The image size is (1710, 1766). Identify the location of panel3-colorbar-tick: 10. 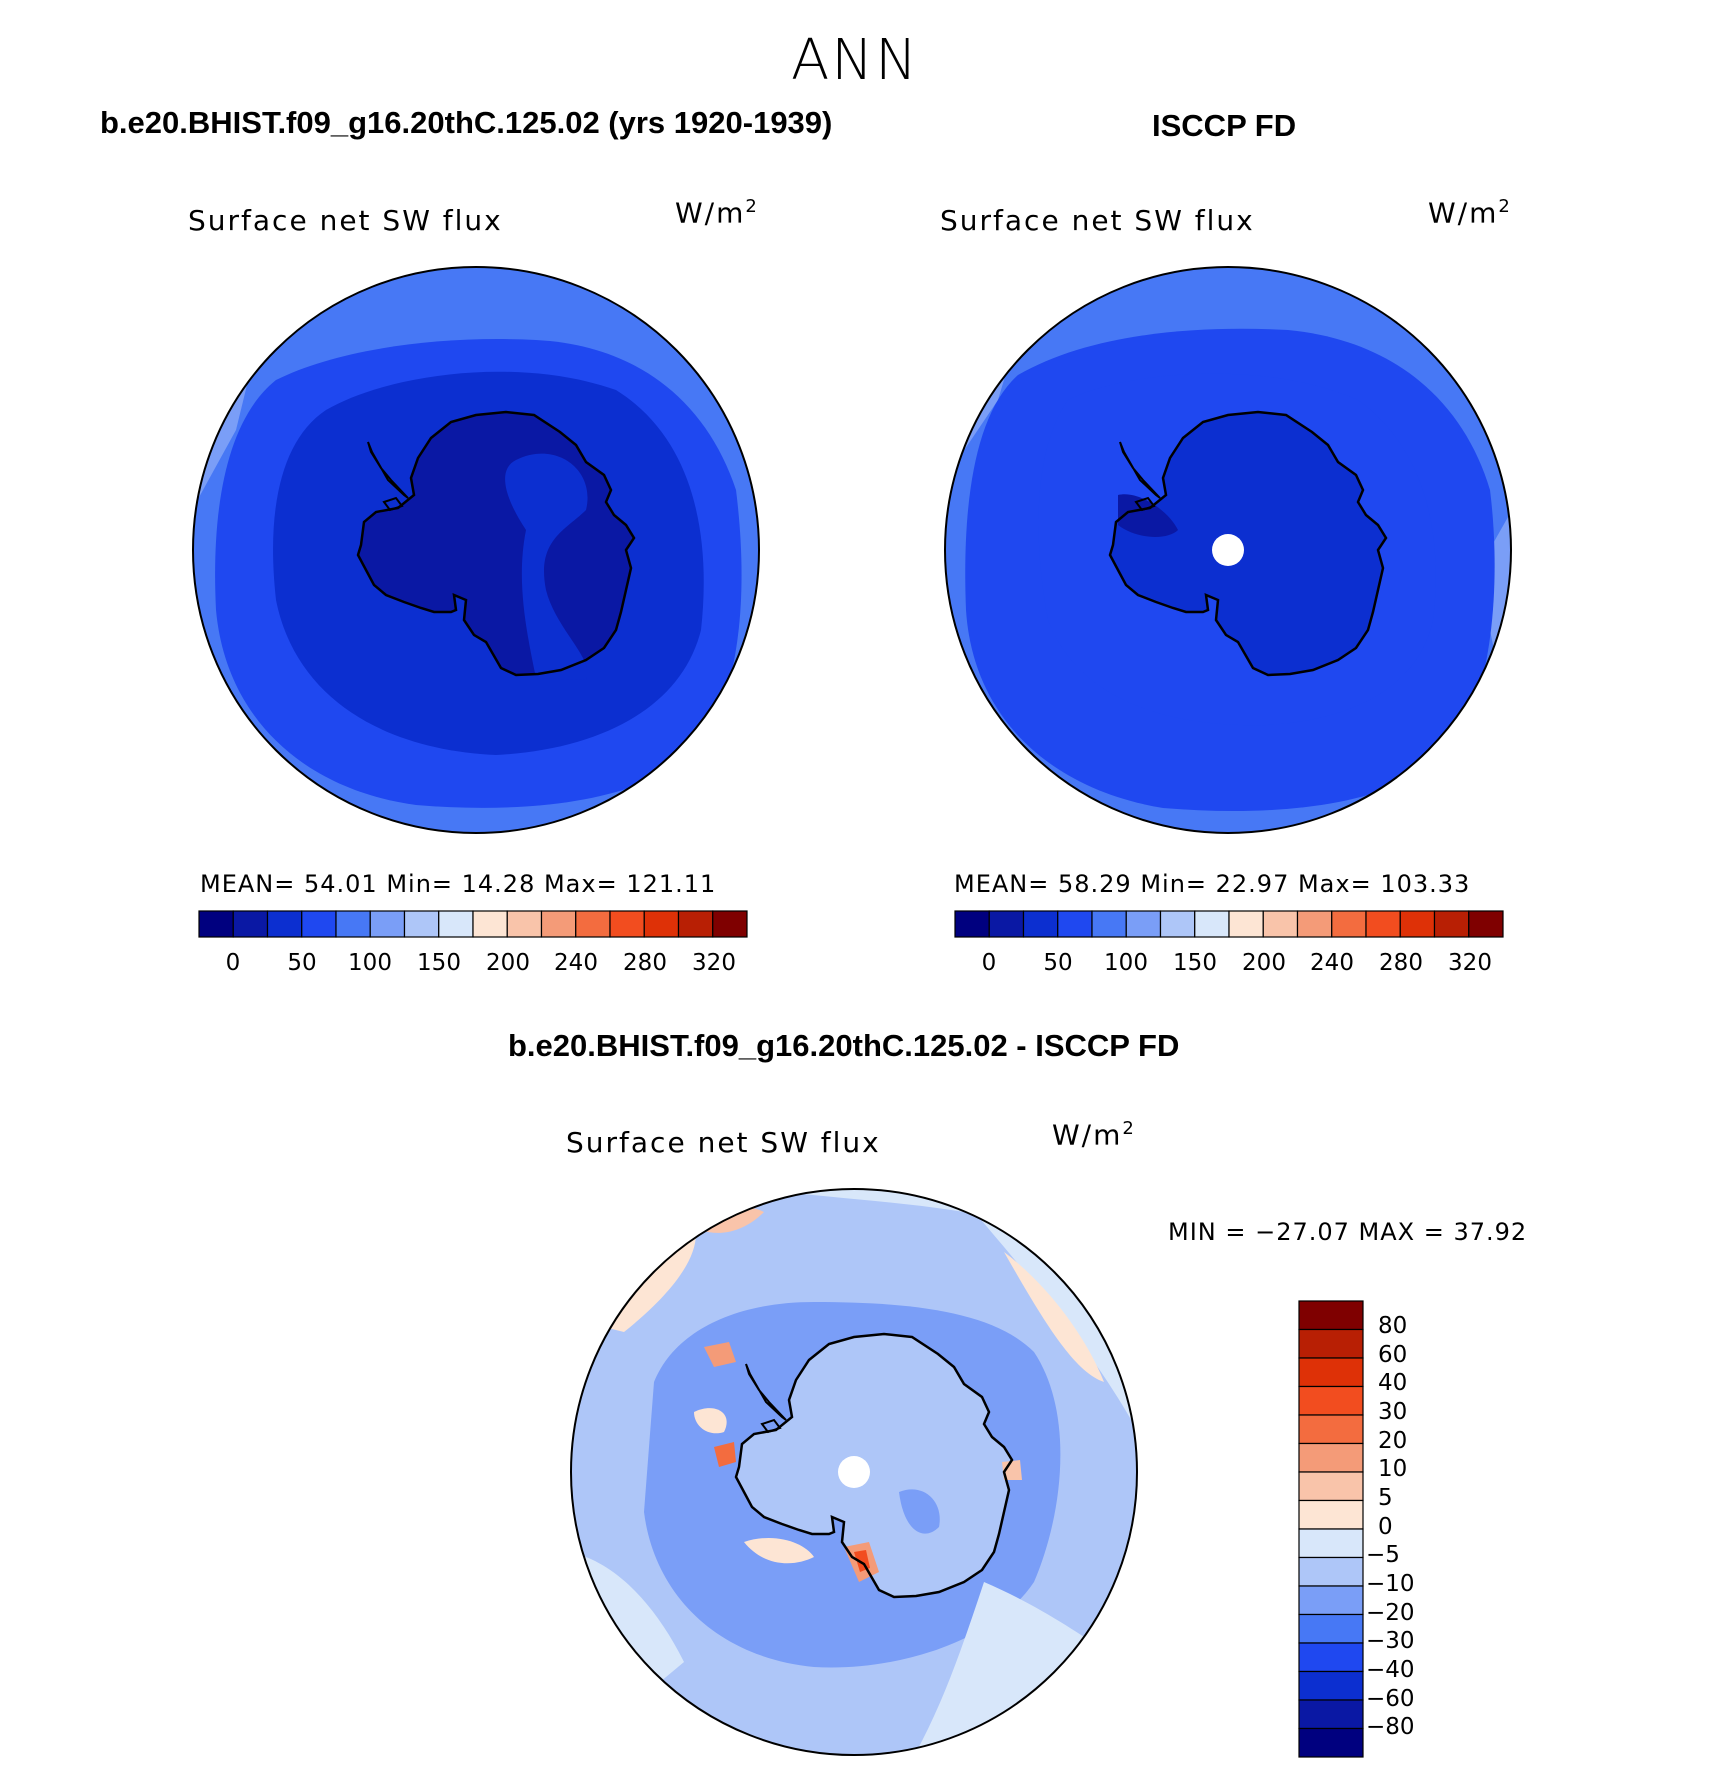
(1393, 1469).